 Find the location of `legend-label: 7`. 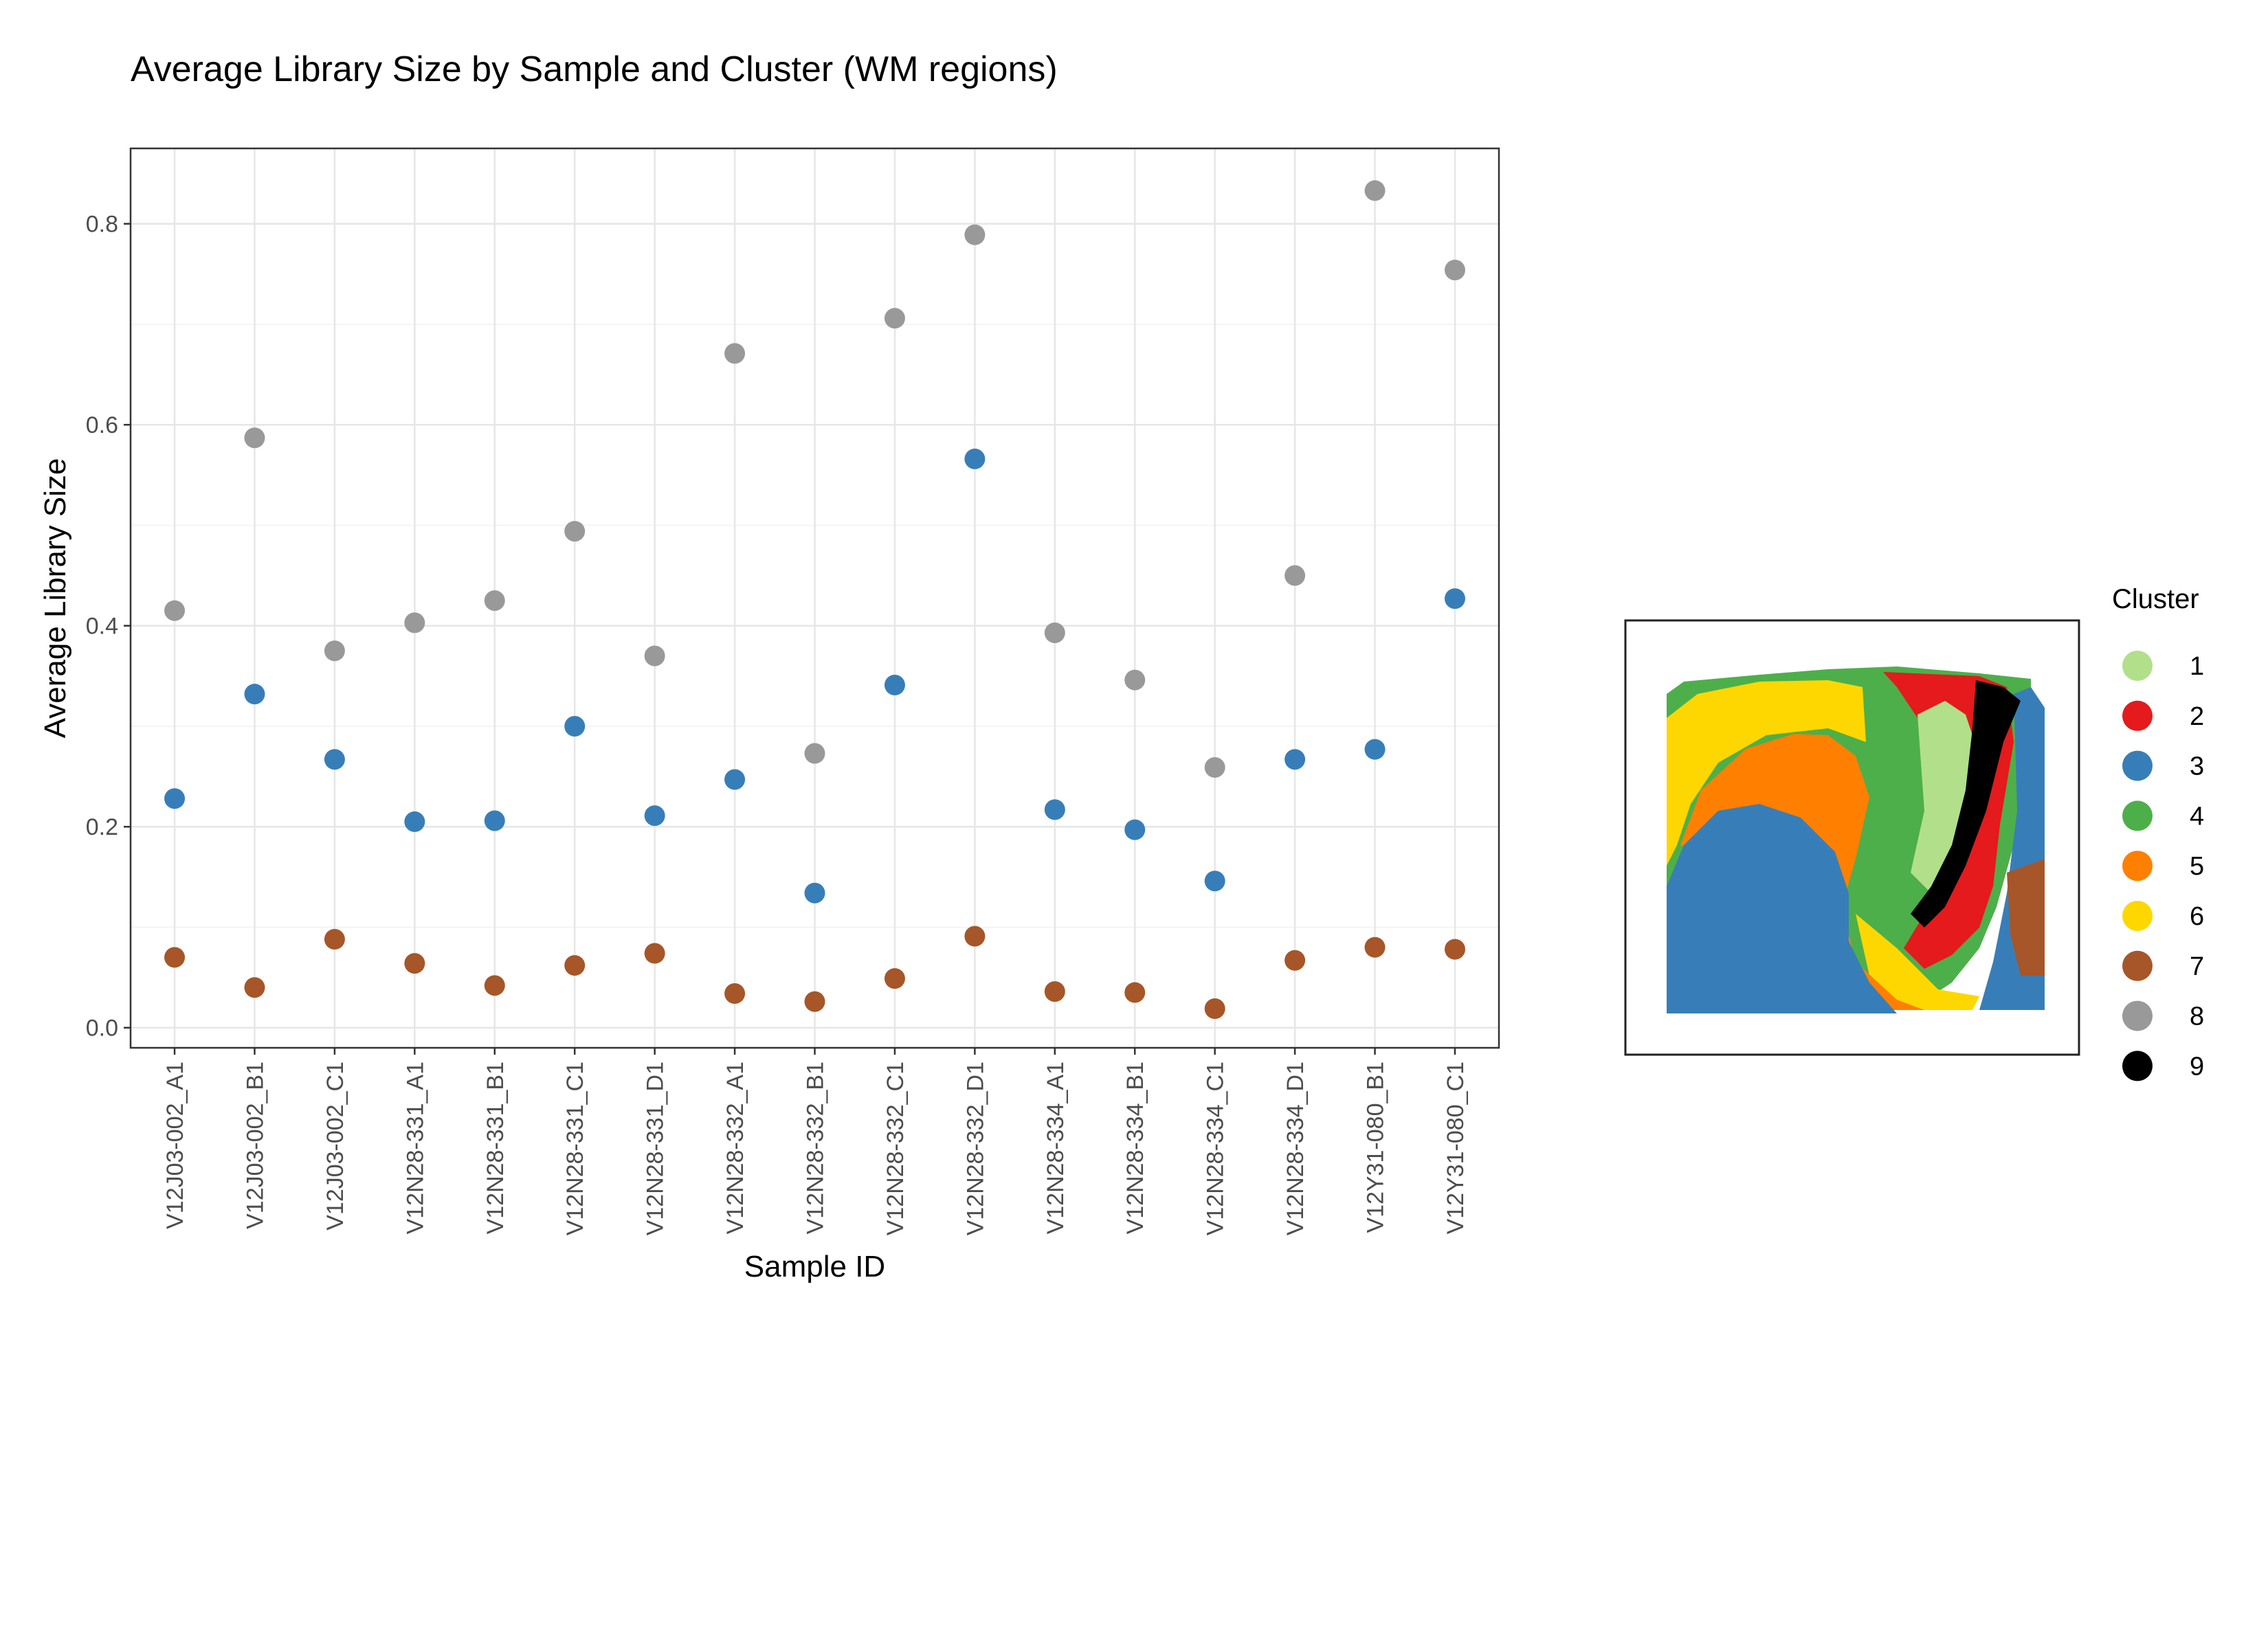

legend-label: 7 is located at coordinates (2197, 966).